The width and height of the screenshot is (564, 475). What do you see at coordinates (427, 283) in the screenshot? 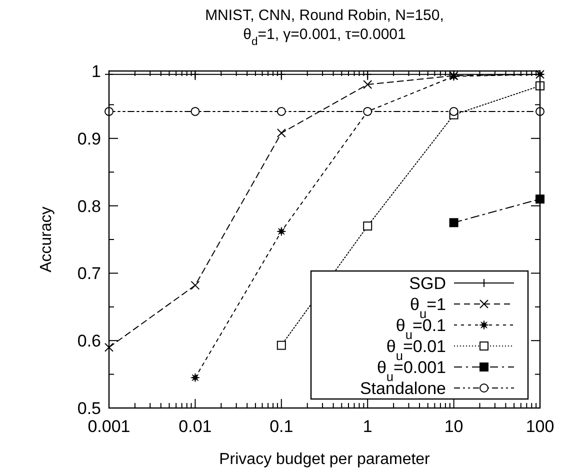
I see `legend-label: SGD` at bounding box center [427, 283].